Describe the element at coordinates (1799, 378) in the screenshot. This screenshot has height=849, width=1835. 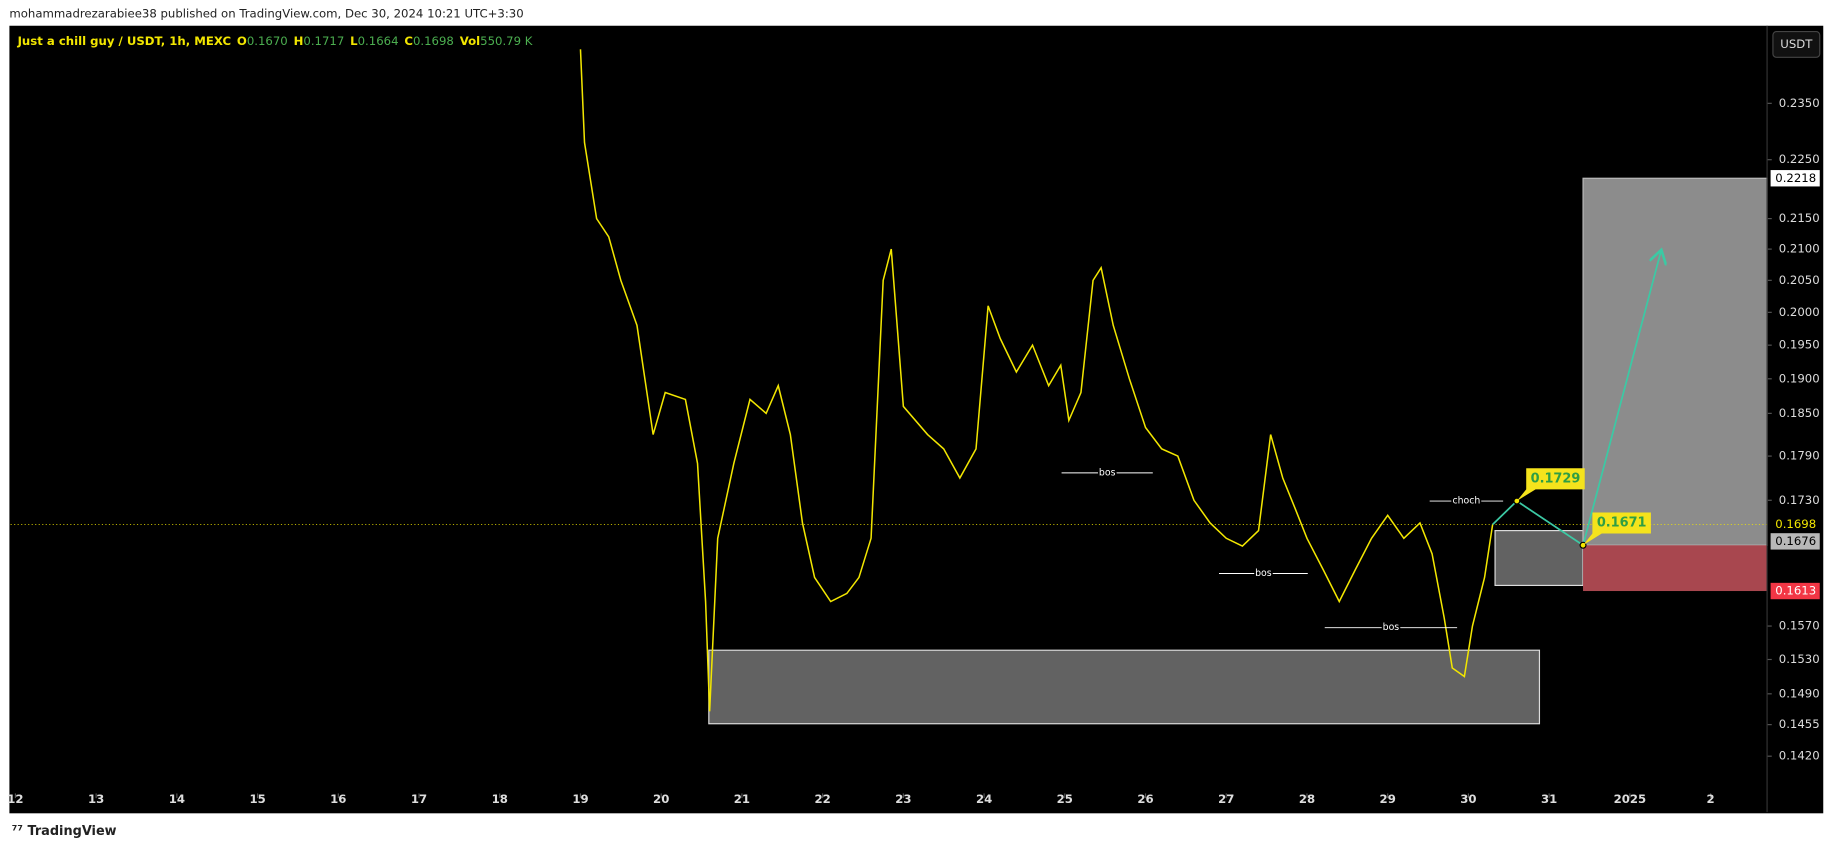
I see `y-tick-label: 0.1900` at that location.